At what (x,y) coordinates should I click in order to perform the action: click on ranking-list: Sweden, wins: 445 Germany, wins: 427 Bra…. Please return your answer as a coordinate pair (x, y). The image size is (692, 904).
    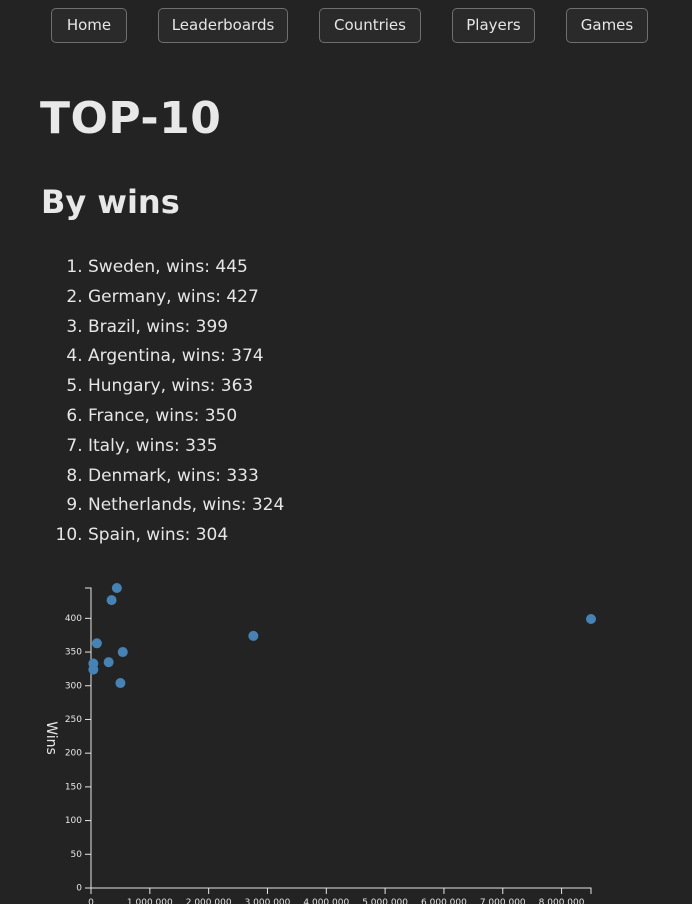
    Looking at the image, I should click on (142, 402).